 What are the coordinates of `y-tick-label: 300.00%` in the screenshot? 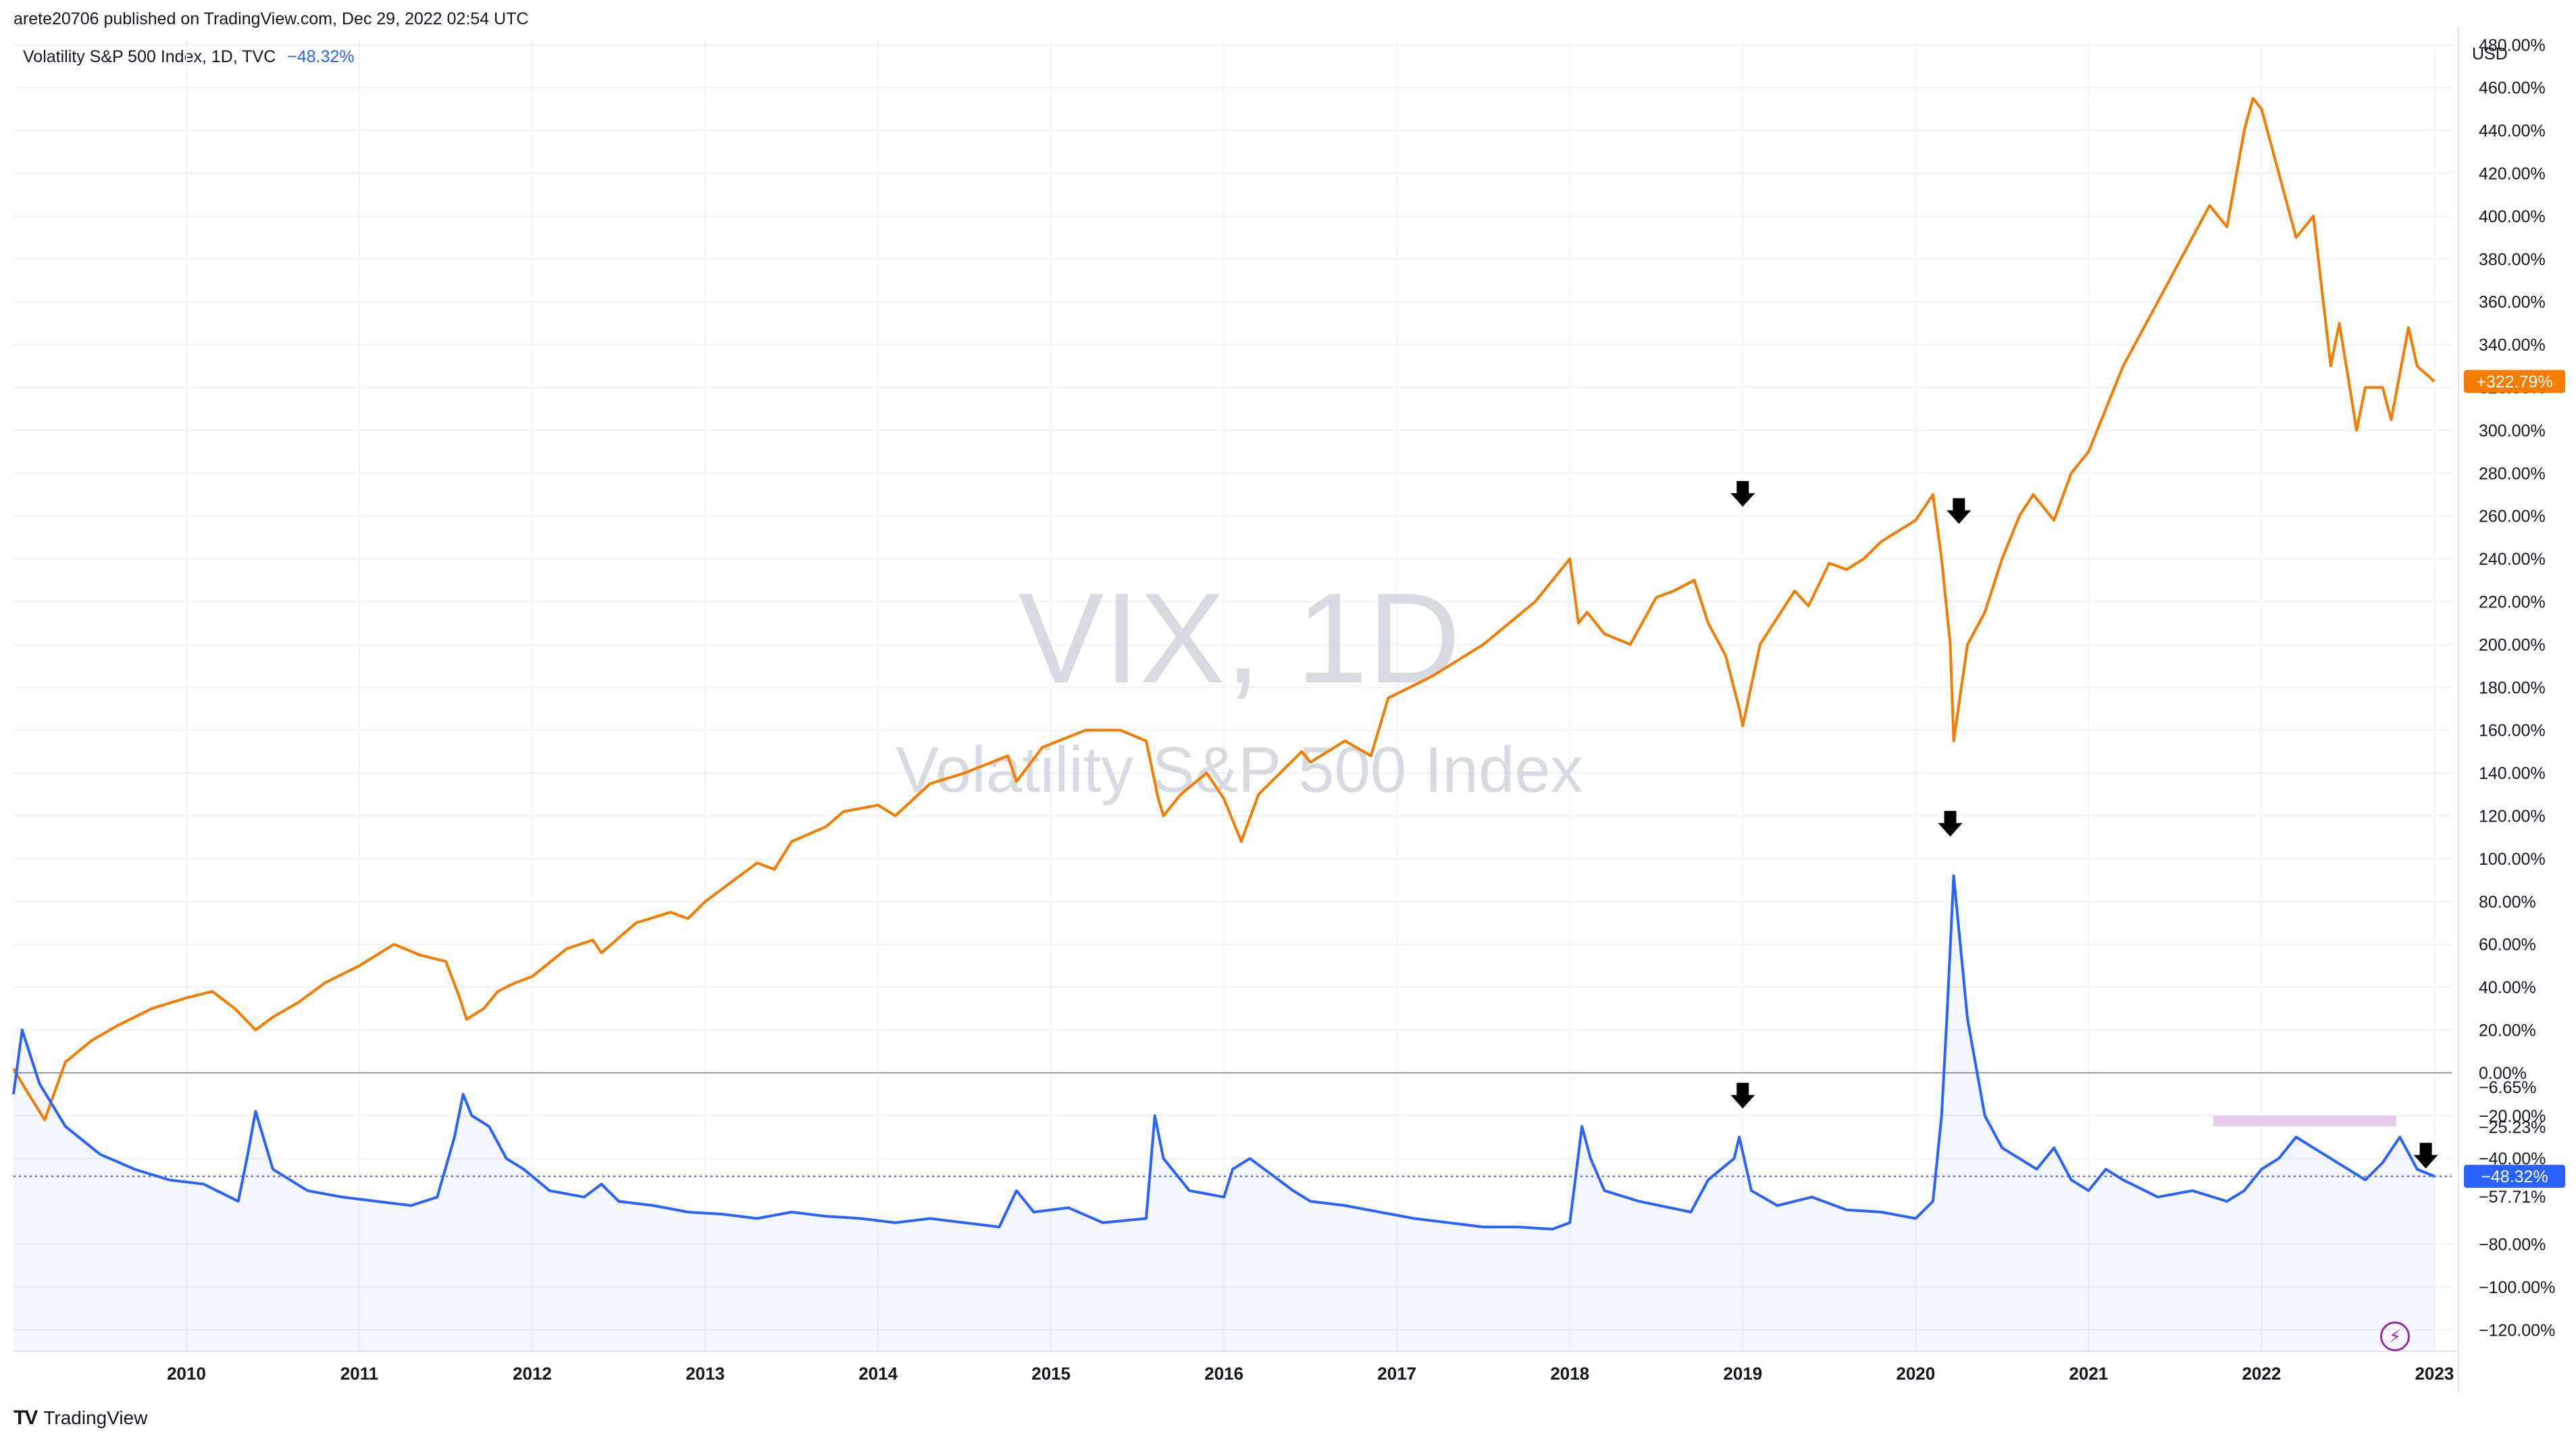 It's located at (2512, 431).